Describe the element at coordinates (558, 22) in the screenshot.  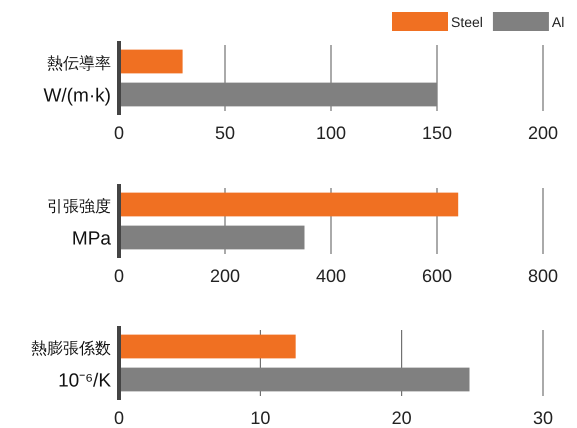
I see `legend-label: Al` at that location.